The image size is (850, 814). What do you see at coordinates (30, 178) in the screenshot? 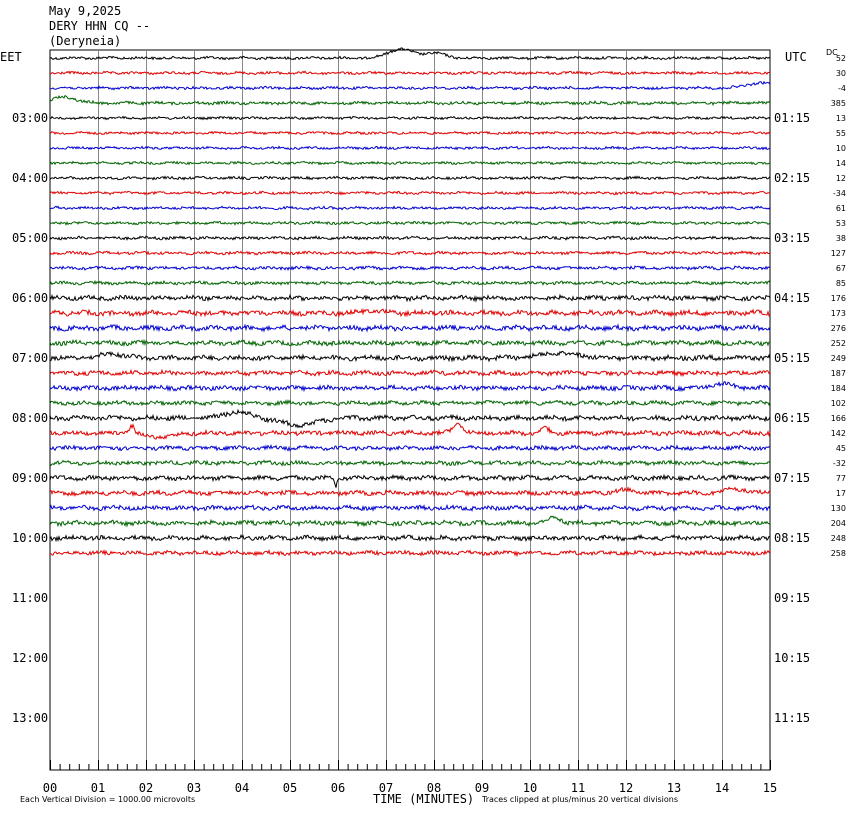
I see `left-time-label-04:00: 04:00` at bounding box center [30, 178].